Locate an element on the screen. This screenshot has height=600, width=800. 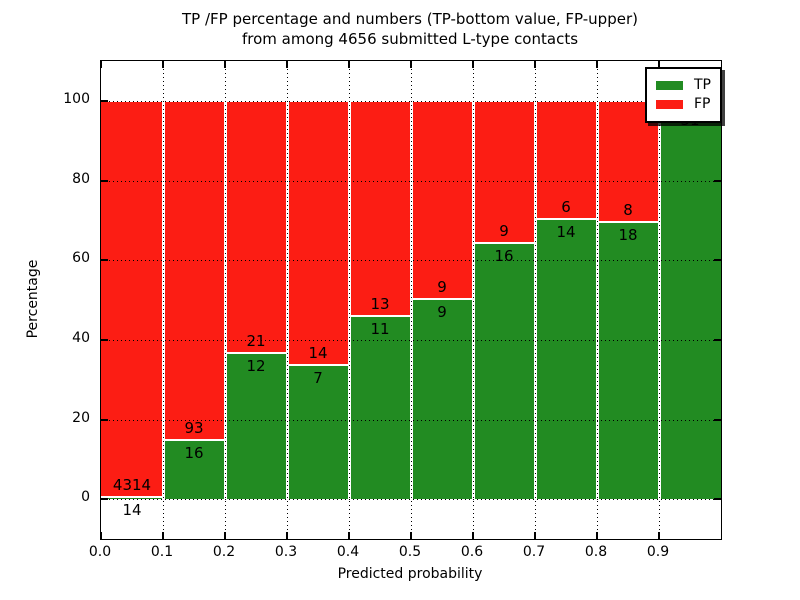
x-tick-labels: 0.0 0.1 0.2 0.3 0.4 0.5 0.6 0.7 0.8 0.9 is located at coordinates (404, 553).